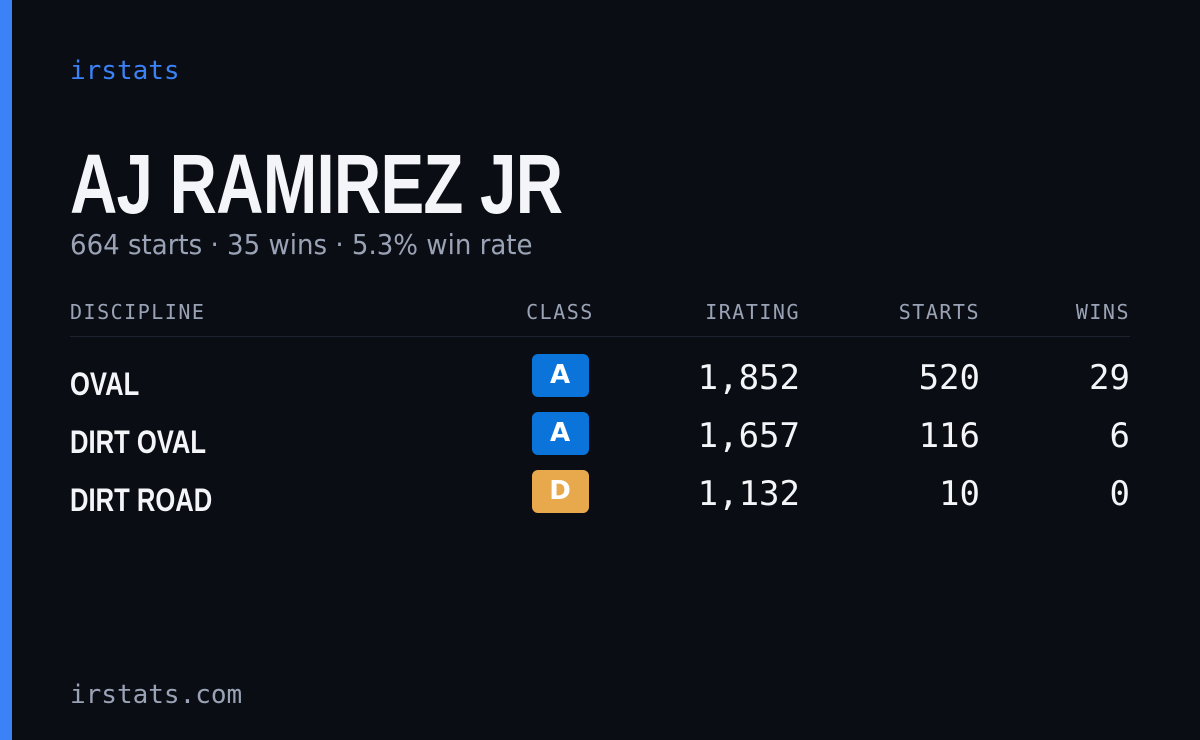  Describe the element at coordinates (301, 244) in the screenshot. I see `summary: 664 starts · 35 wins · 5.3% win rate` at that location.